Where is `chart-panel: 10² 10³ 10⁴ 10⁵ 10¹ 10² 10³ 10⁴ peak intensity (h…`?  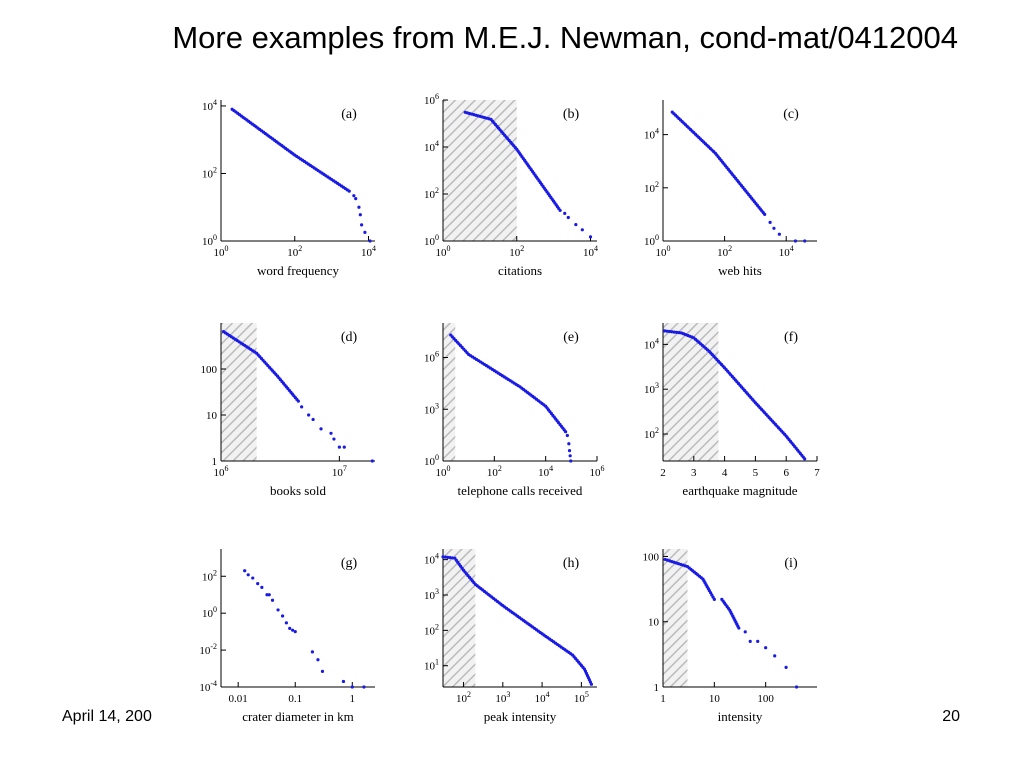
chart-panel: 10² 10³ 10⁴ 10⁵ 10¹ 10² 10³ 10⁴ peak intensity (h… is located at coordinates (510, 636).